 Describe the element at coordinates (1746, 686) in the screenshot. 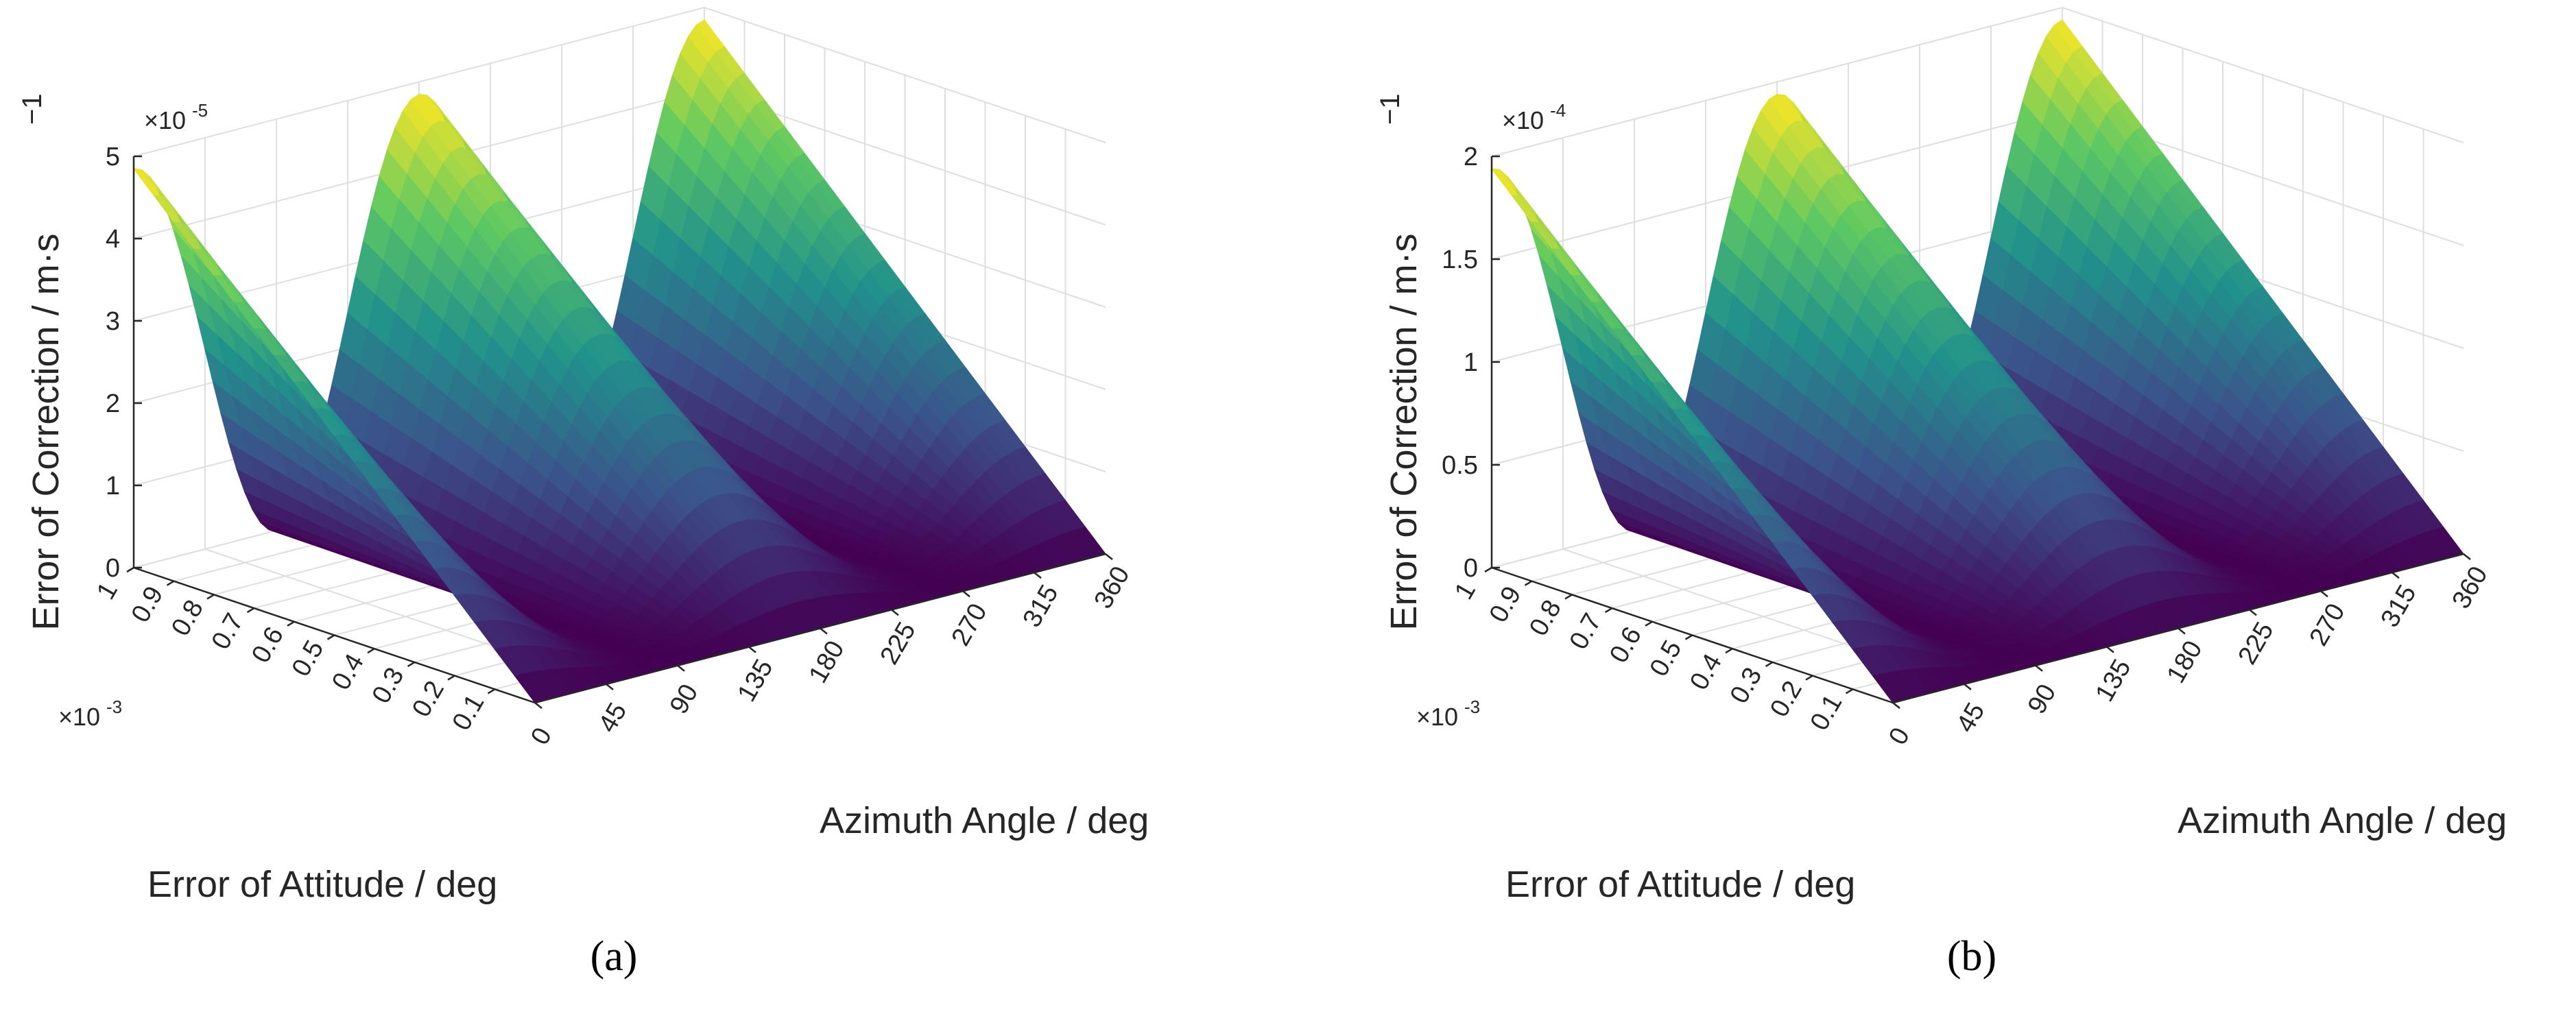

I see `y-tick-label: 0.3` at that location.